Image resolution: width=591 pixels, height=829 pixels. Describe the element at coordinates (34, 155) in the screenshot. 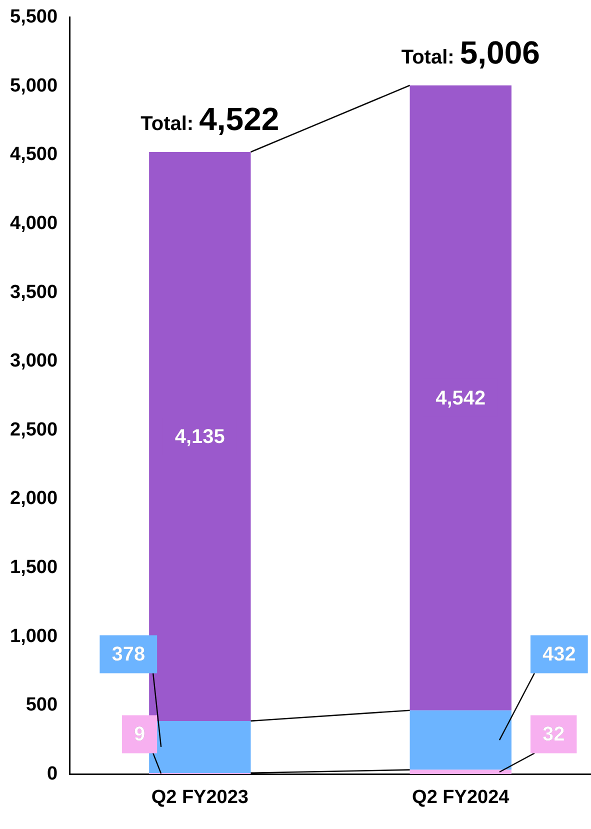

I see `y-tick-label: 4,500` at that location.